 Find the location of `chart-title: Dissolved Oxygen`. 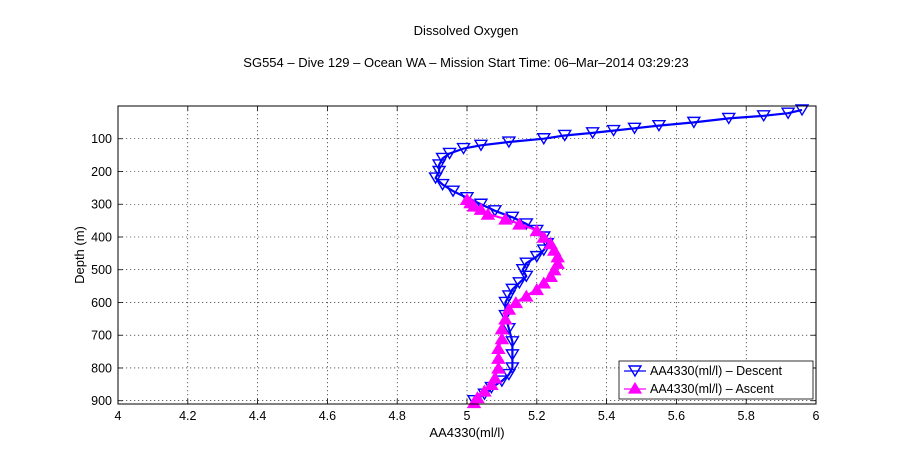

chart-title: Dissolved Oxygen is located at coordinates (466, 30).